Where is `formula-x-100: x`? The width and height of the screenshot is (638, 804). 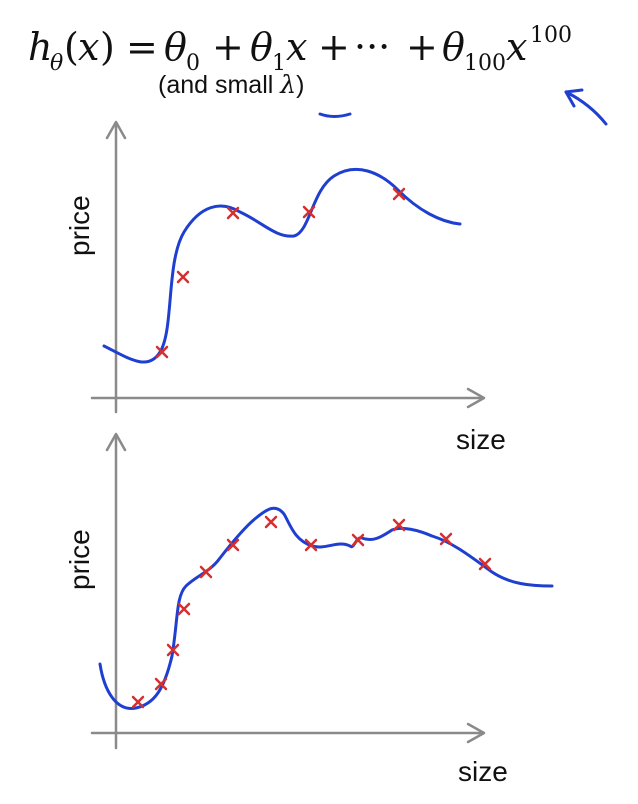 formula-x-100: x is located at coordinates (516, 47).